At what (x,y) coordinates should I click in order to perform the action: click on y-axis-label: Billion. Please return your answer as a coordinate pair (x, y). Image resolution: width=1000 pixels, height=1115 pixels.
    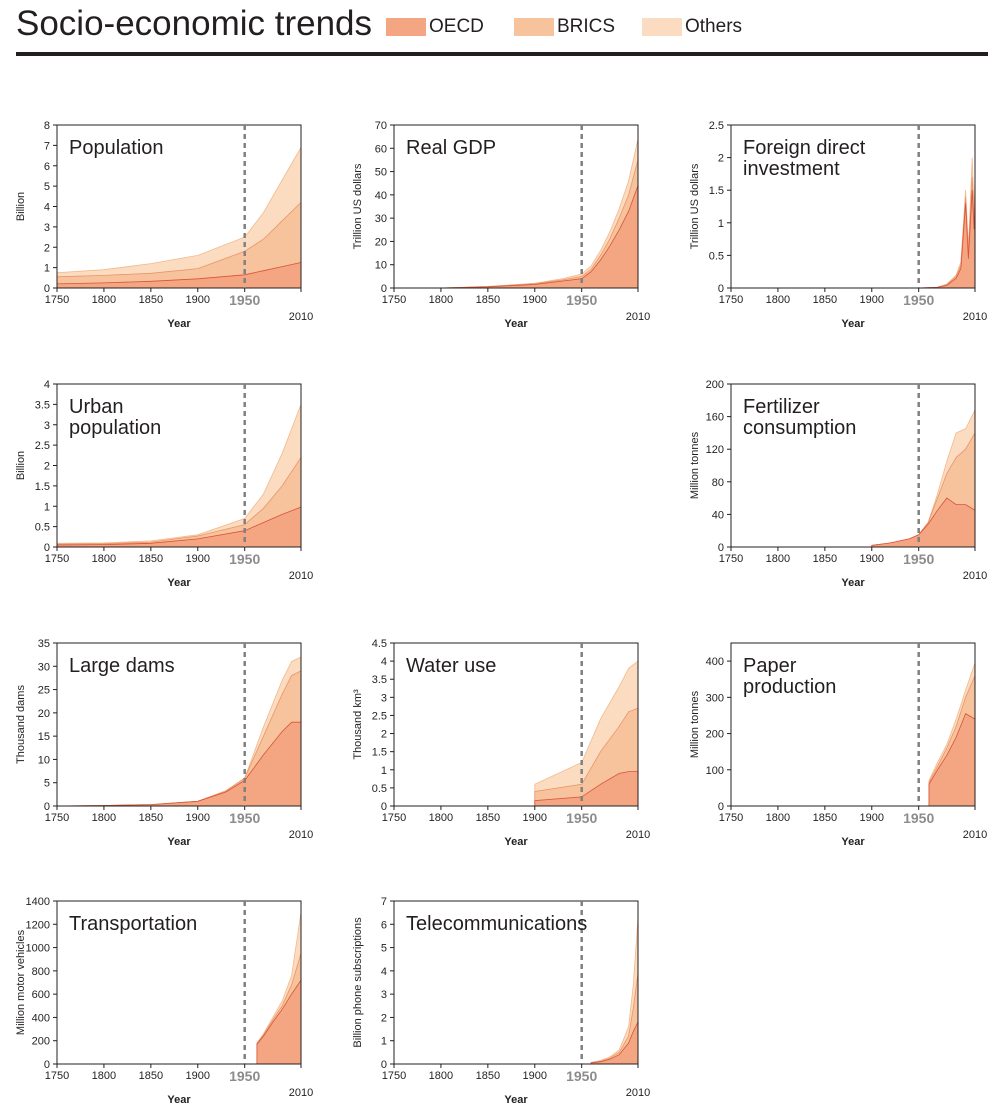
    Looking at the image, I should click on (21, 206).